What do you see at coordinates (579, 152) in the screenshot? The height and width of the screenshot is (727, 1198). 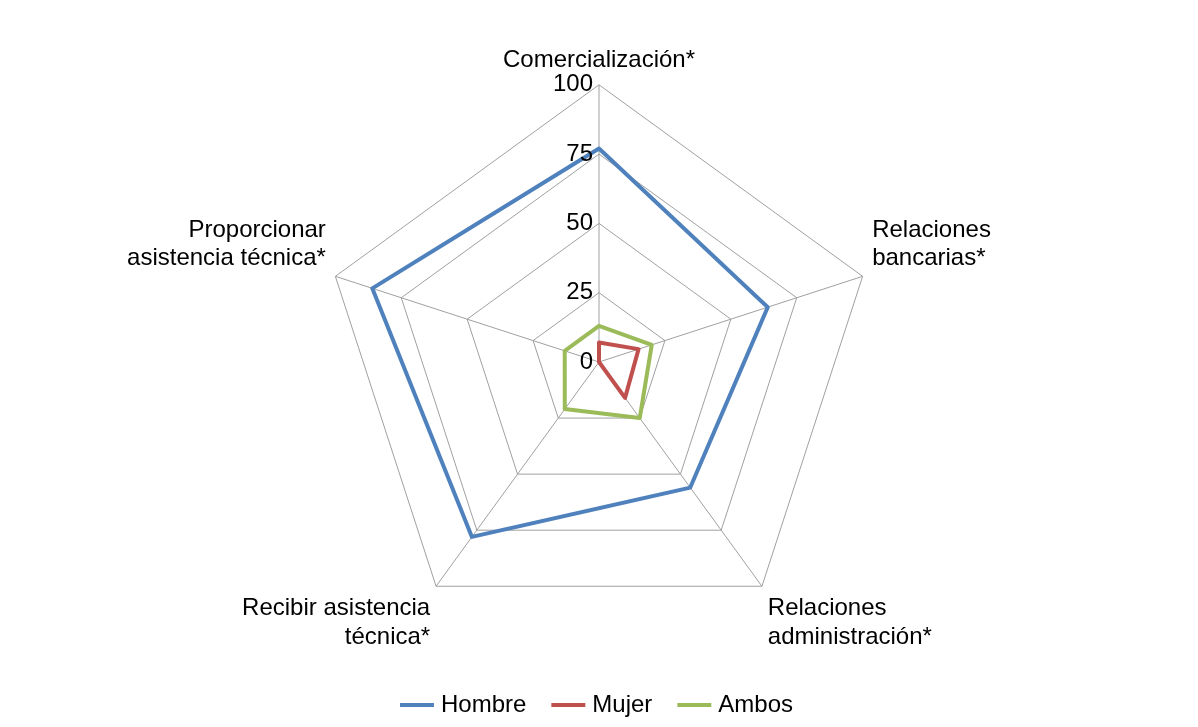 I see `y-tick-label: 75` at bounding box center [579, 152].